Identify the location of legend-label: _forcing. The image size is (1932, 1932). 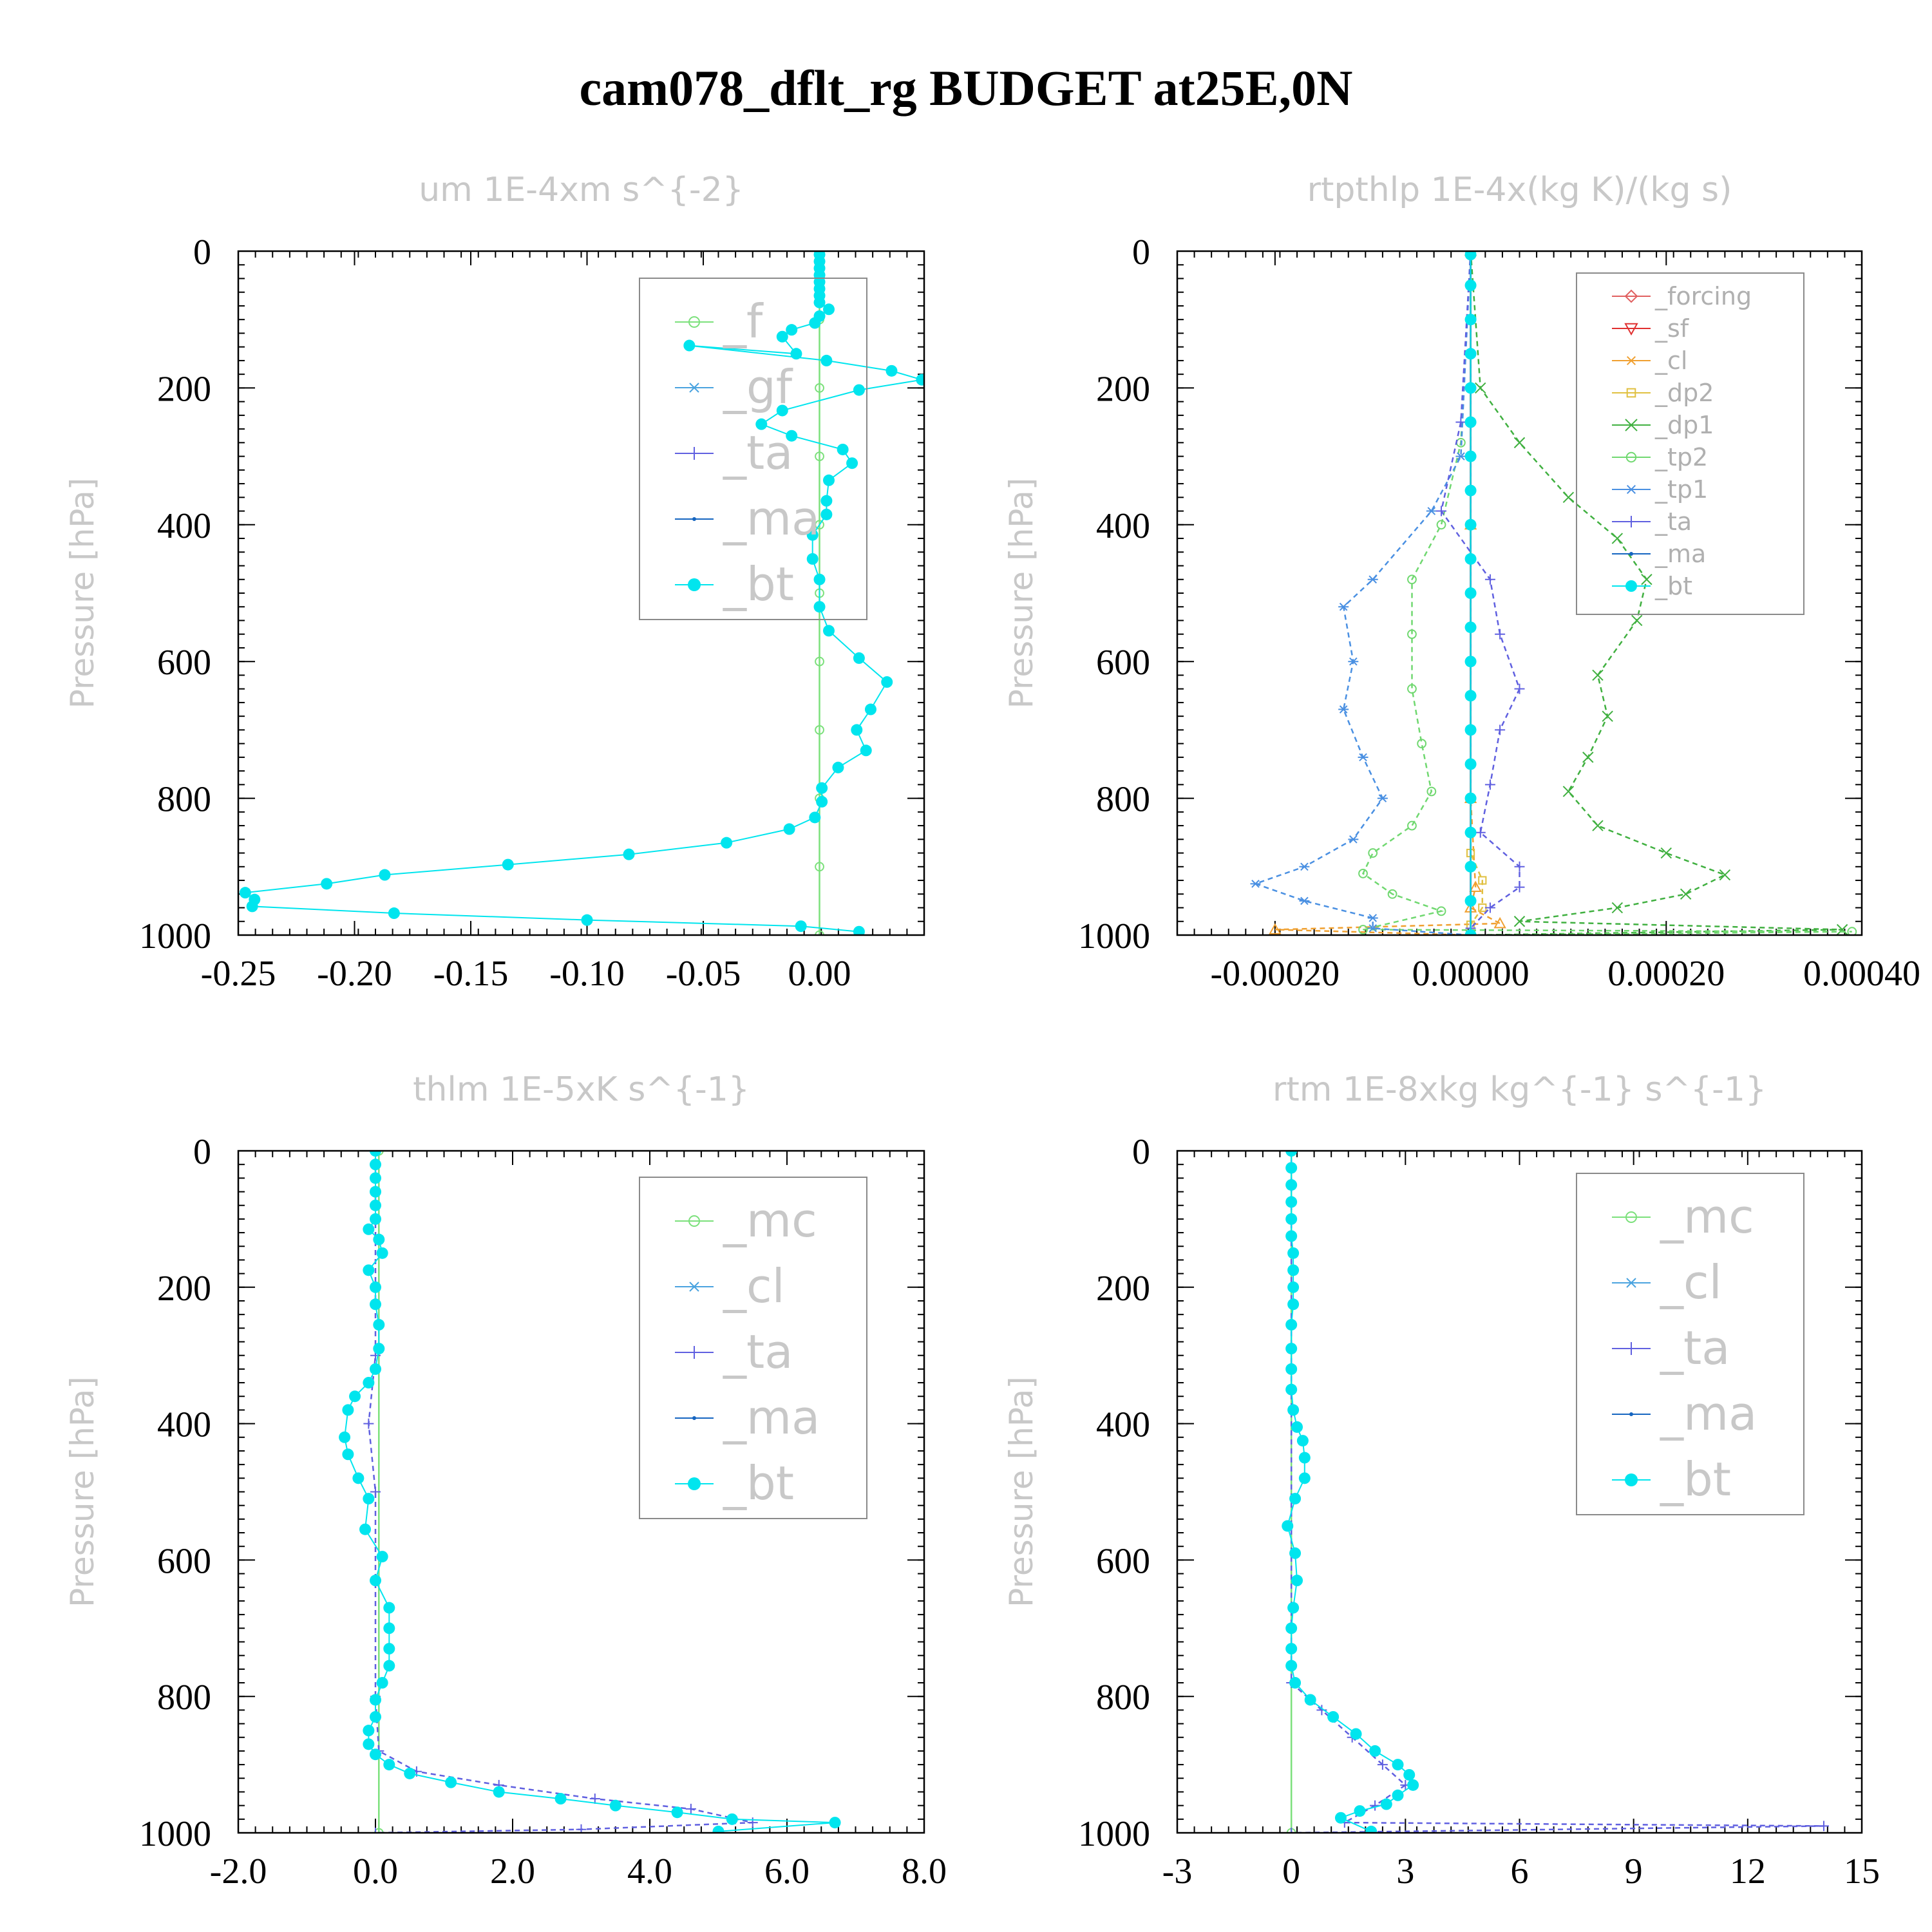
(1703, 296).